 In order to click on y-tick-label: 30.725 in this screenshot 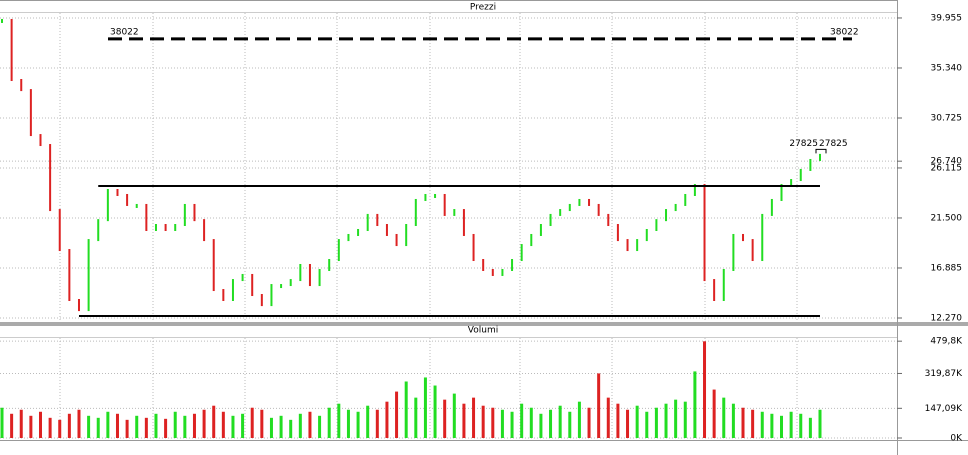, I will do `click(947, 118)`.